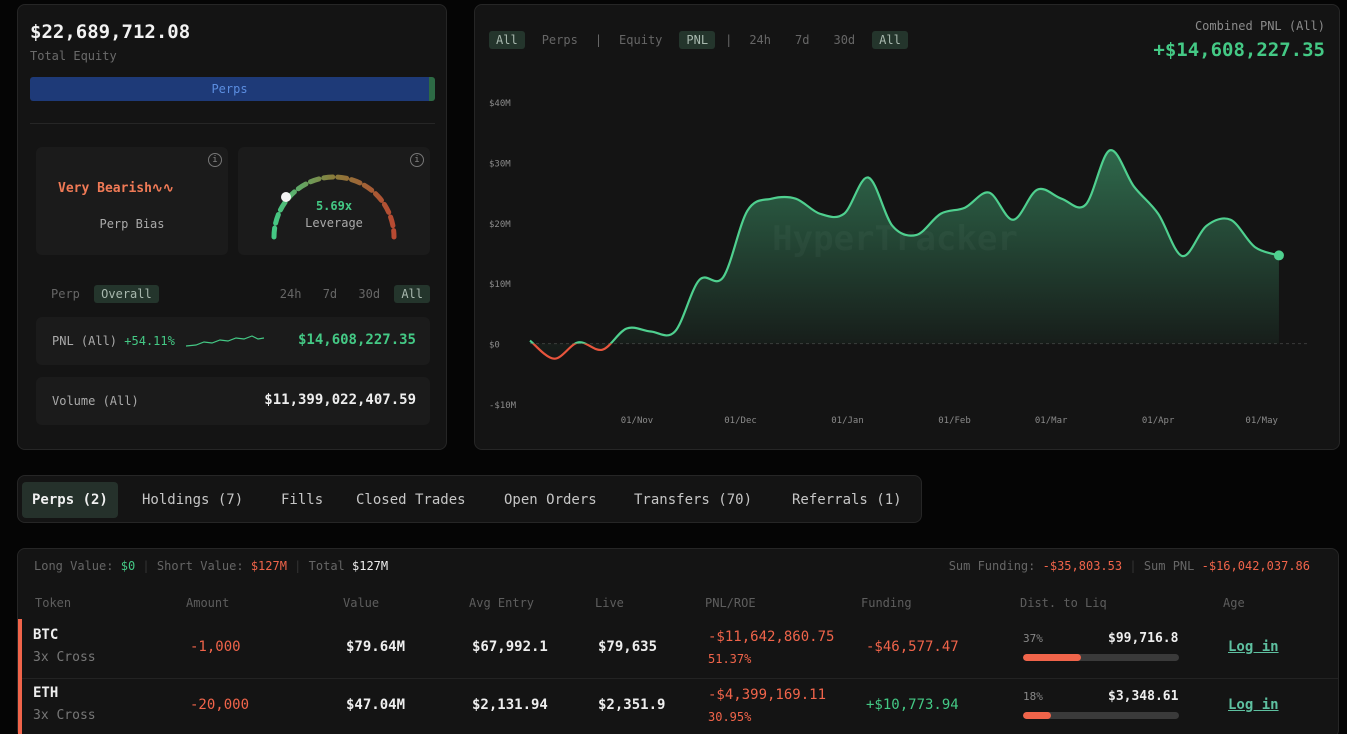  What do you see at coordinates (46, 635) in the screenshot?
I see `token-symbol: BTC` at bounding box center [46, 635].